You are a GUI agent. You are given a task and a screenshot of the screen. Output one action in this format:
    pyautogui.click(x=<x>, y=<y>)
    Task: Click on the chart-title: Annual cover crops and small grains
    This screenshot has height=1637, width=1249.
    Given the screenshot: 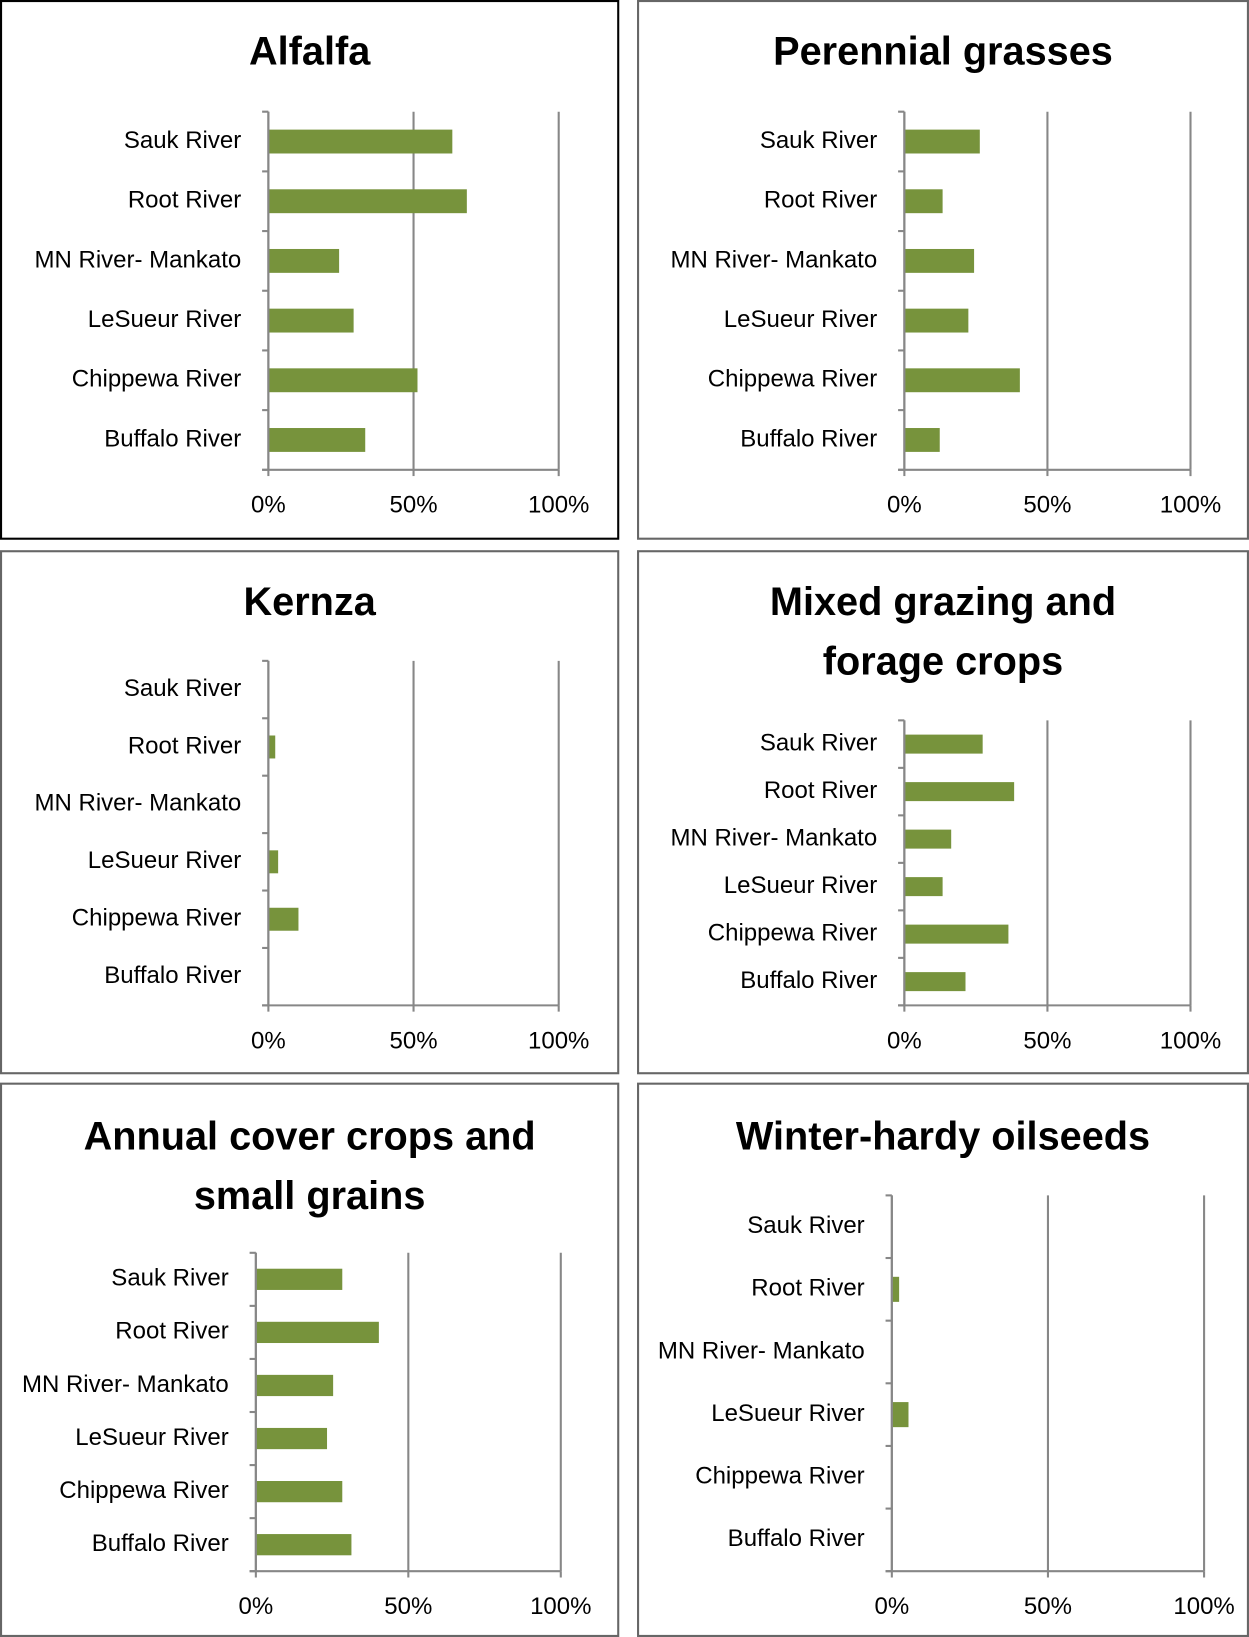 What is the action you would take?
    pyautogui.click(x=309, y=1166)
    